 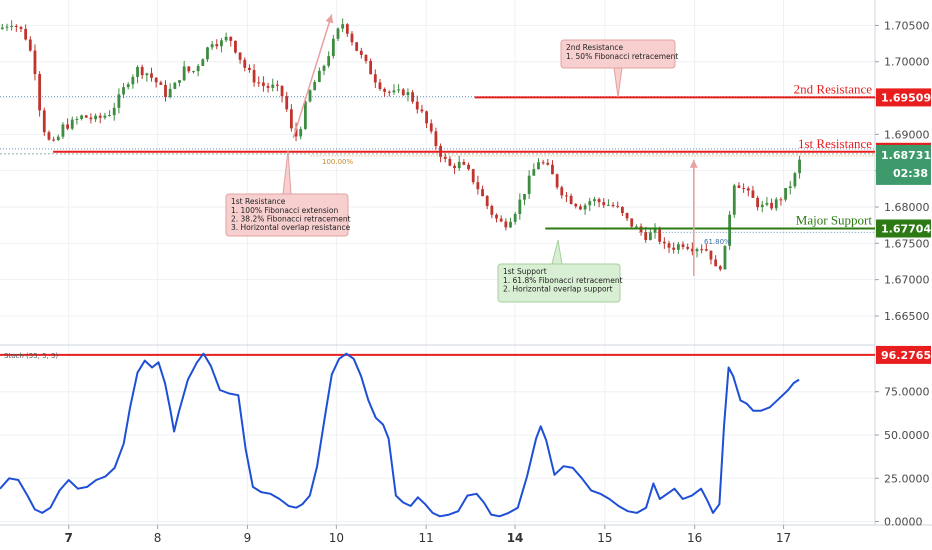 What do you see at coordinates (903, 354) in the screenshot?
I see `stoch-level-badge-bg` at bounding box center [903, 354].